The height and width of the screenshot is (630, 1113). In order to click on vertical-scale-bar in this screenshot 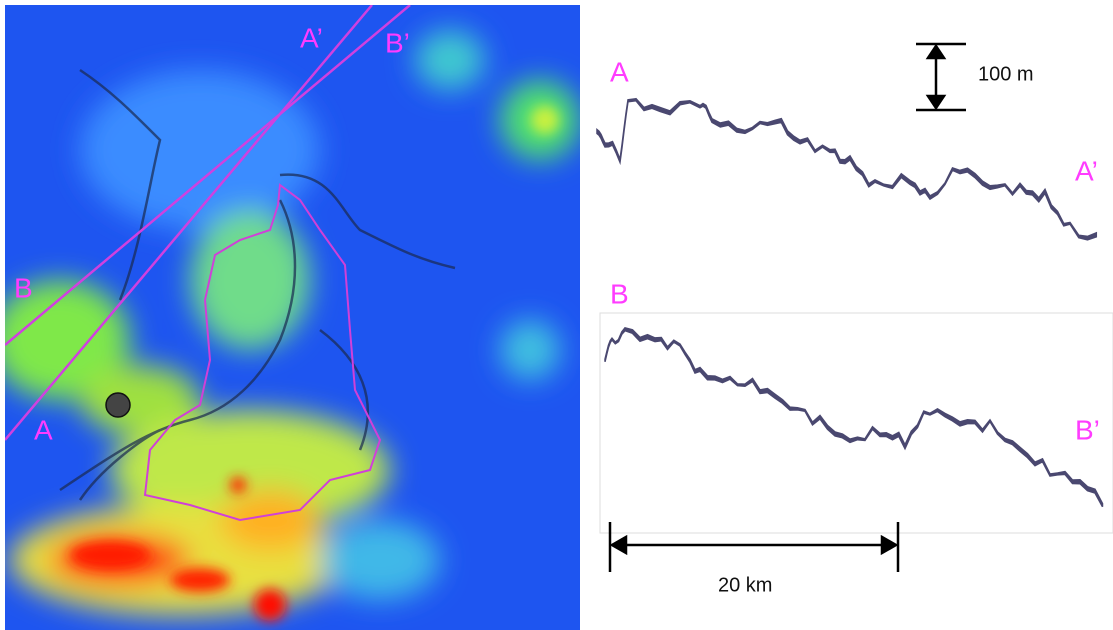, I will do `click(941, 77)`.